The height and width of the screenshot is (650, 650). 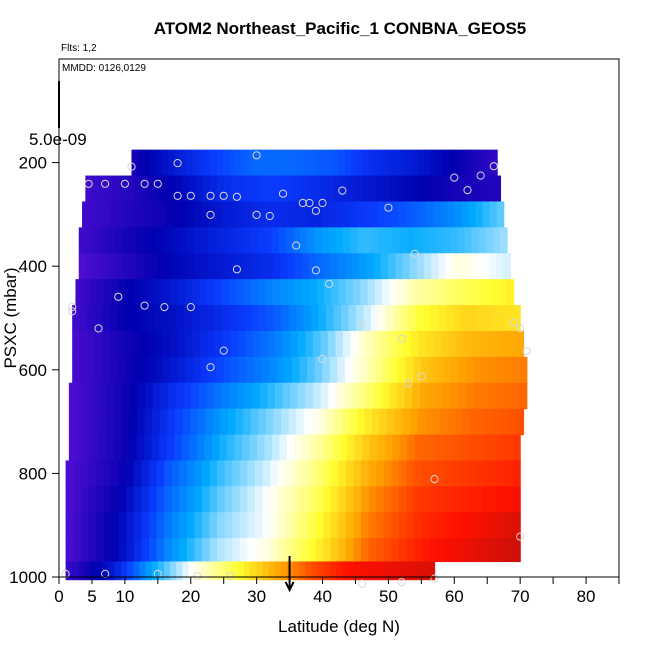 What do you see at coordinates (33, 163) in the screenshot?
I see `y-tick-label: 200` at bounding box center [33, 163].